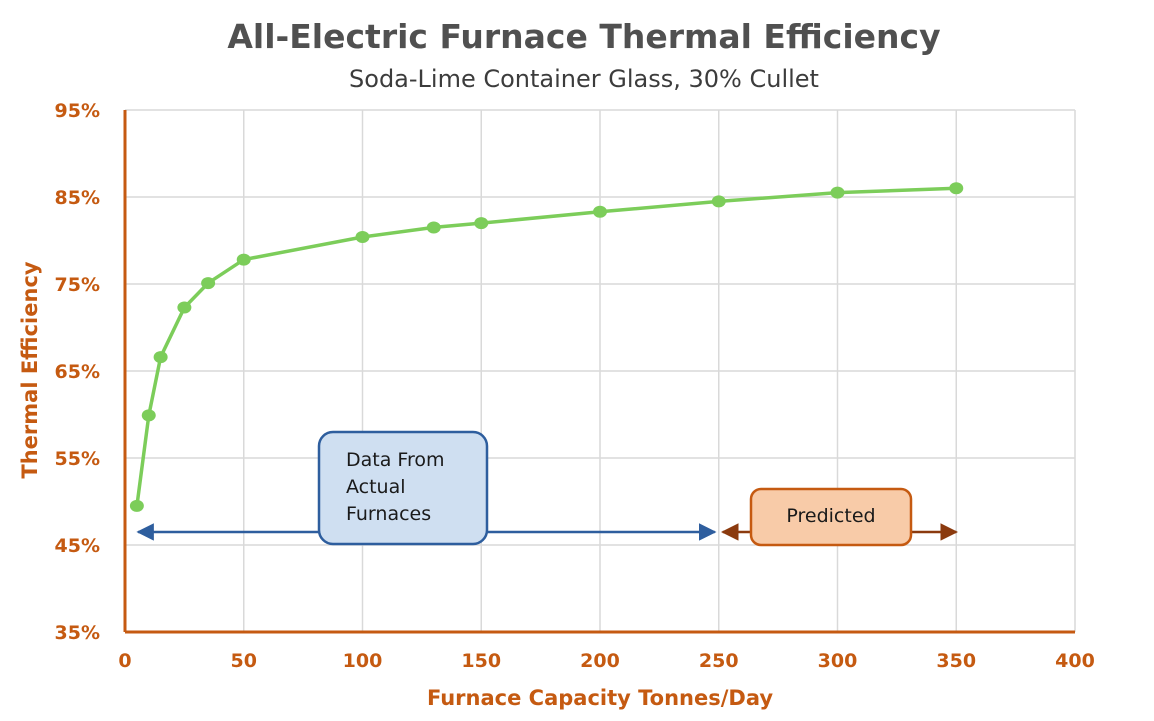 Image resolution: width=1154 pixels, height=721 pixels. Describe the element at coordinates (838, 661) in the screenshot. I see `x-tick-label: 300` at that location.